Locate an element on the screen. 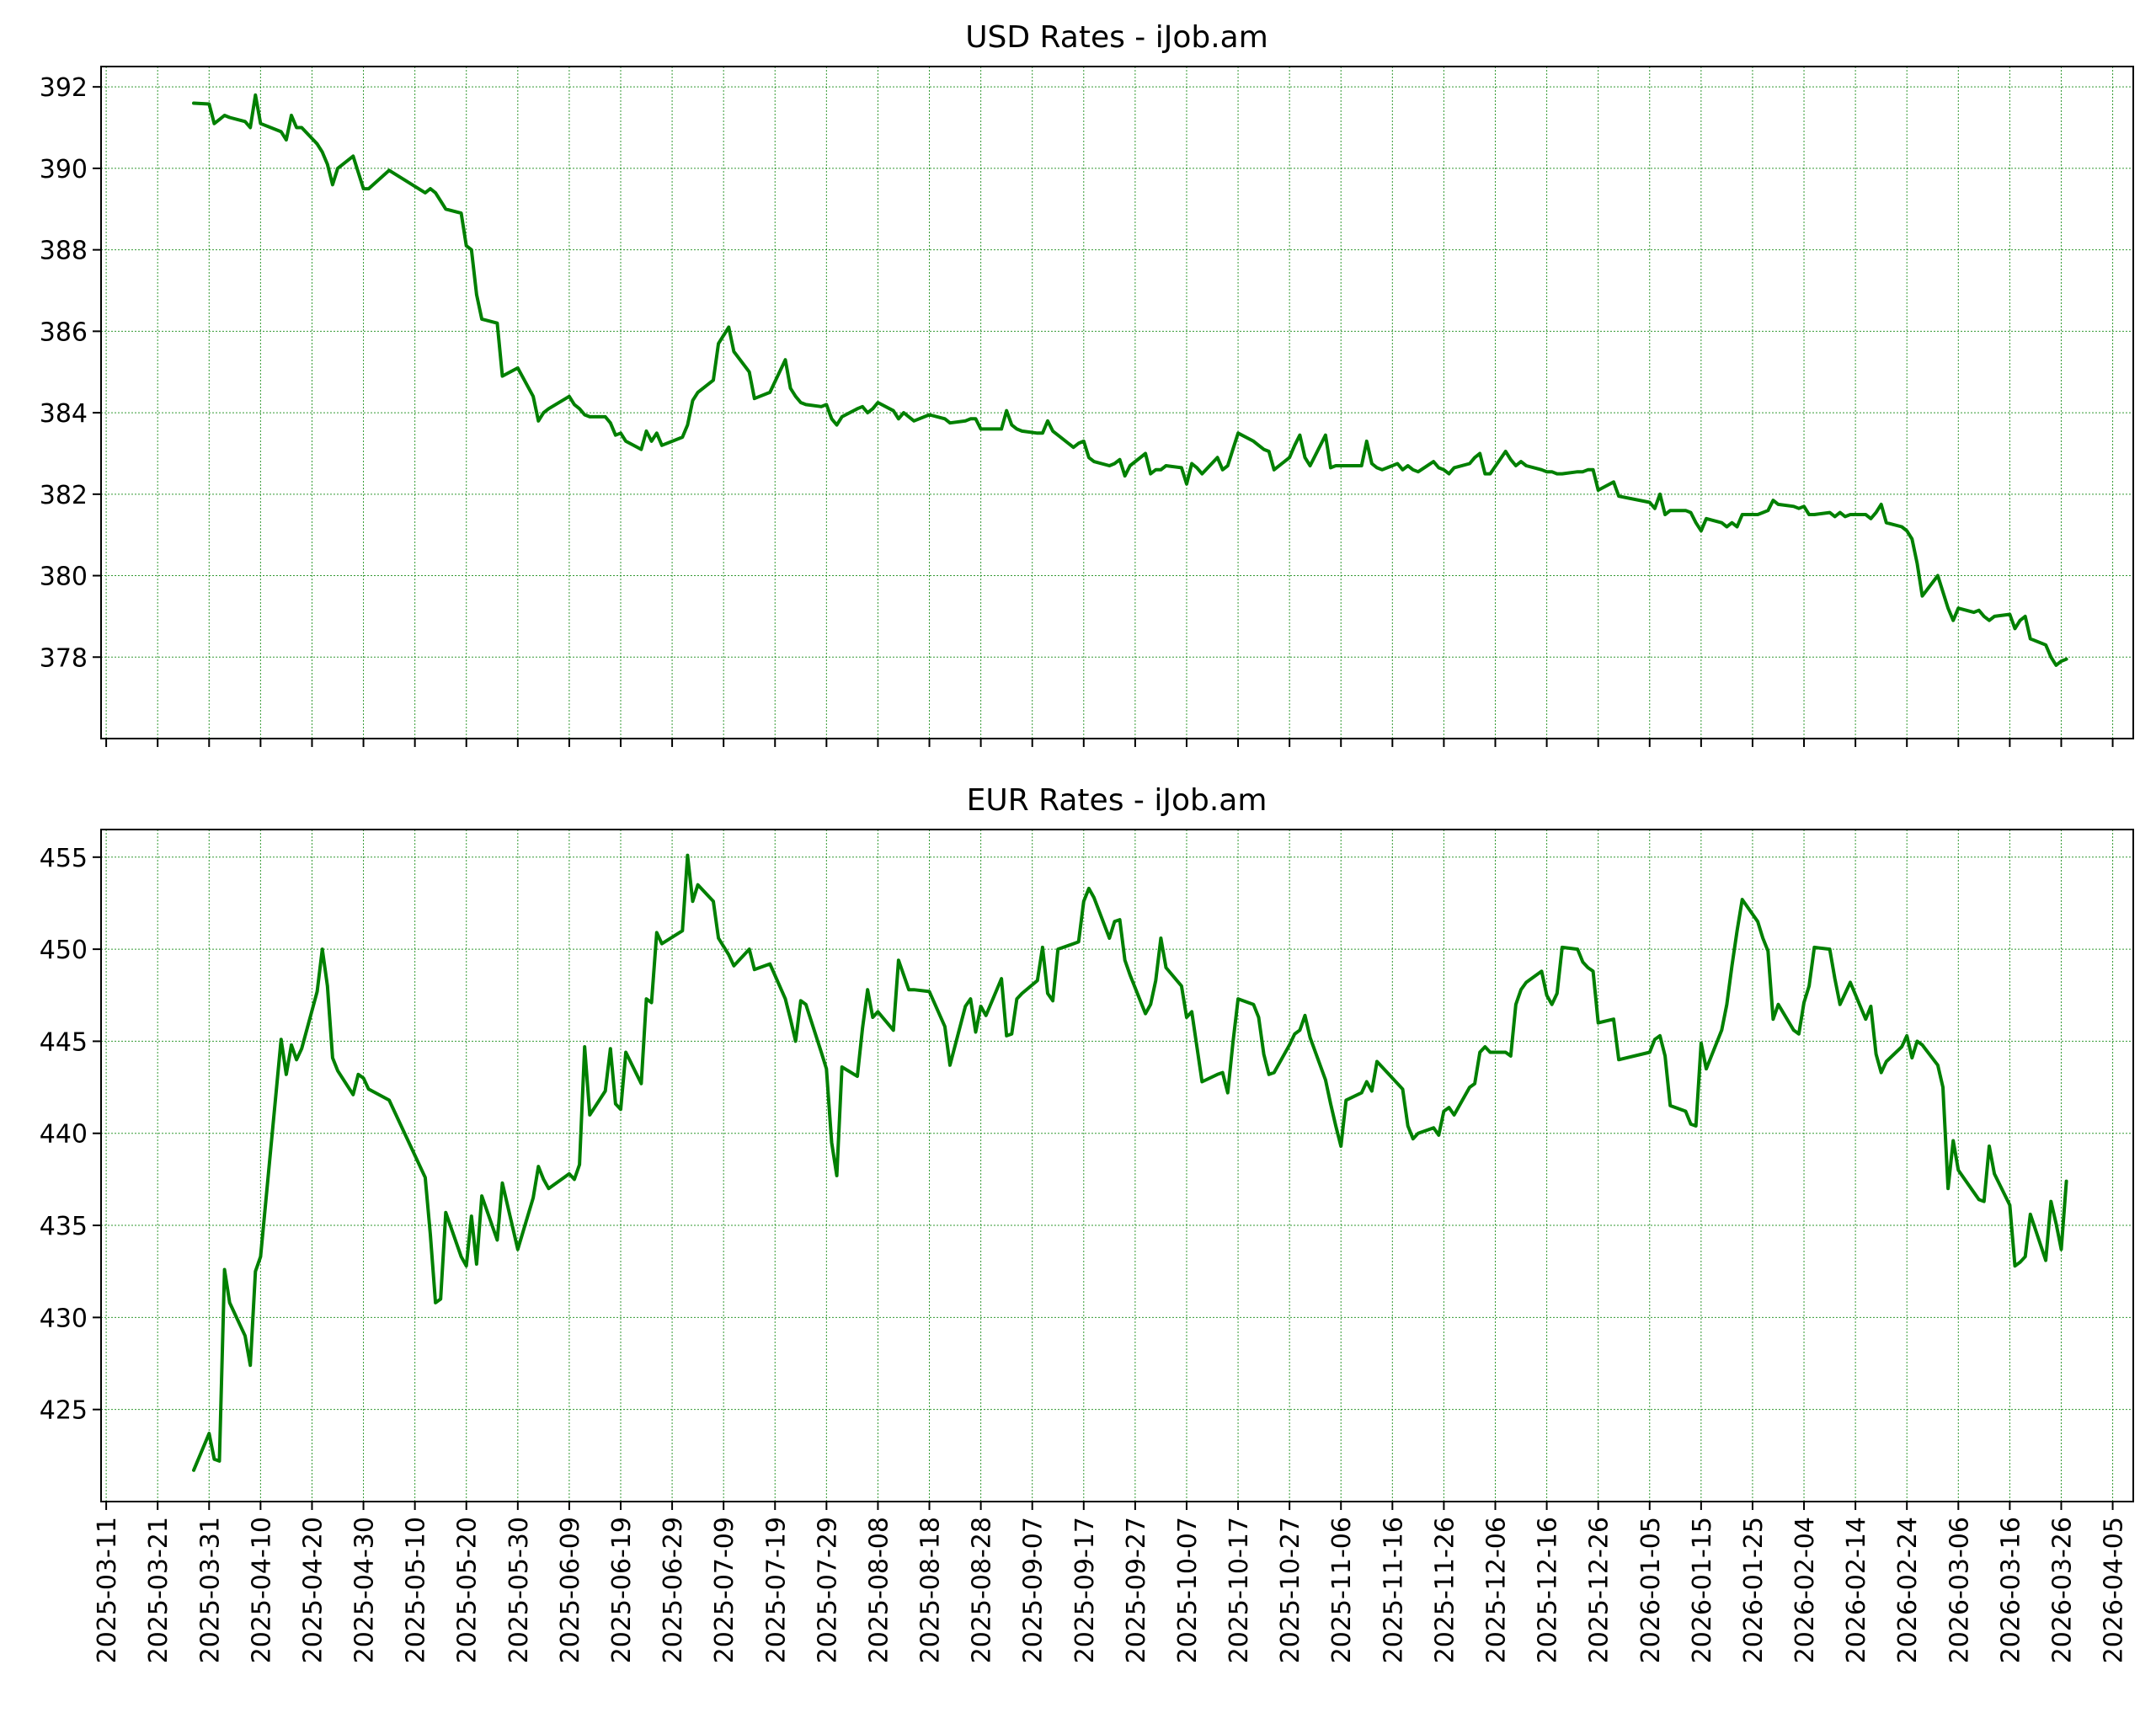  usd-x-axis is located at coordinates (1109, 743).